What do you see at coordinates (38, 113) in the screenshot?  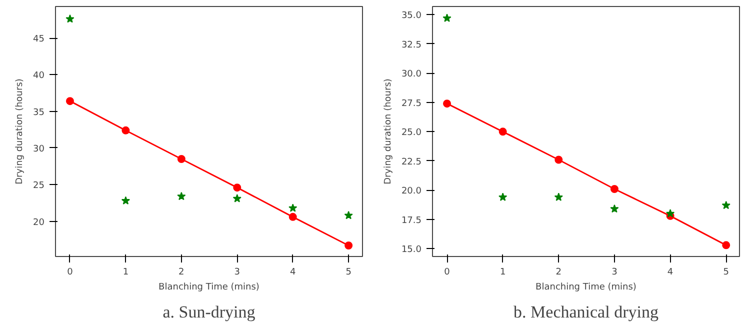 I see `y-tick-label: 35` at bounding box center [38, 113].